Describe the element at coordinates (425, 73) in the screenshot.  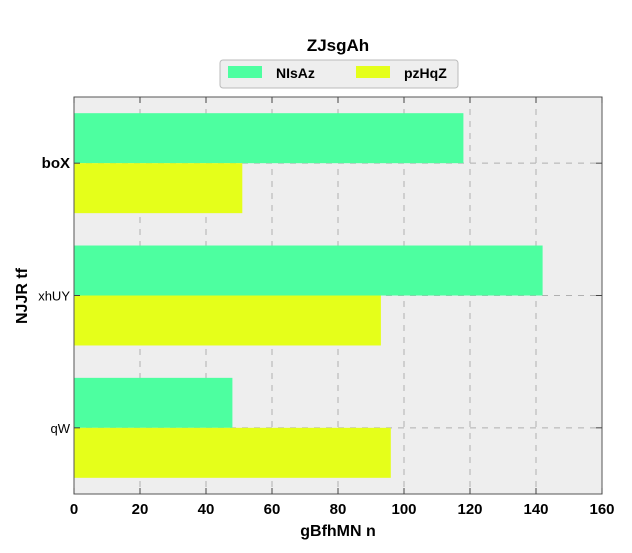
I see `legend-label: pzHqZ` at that location.